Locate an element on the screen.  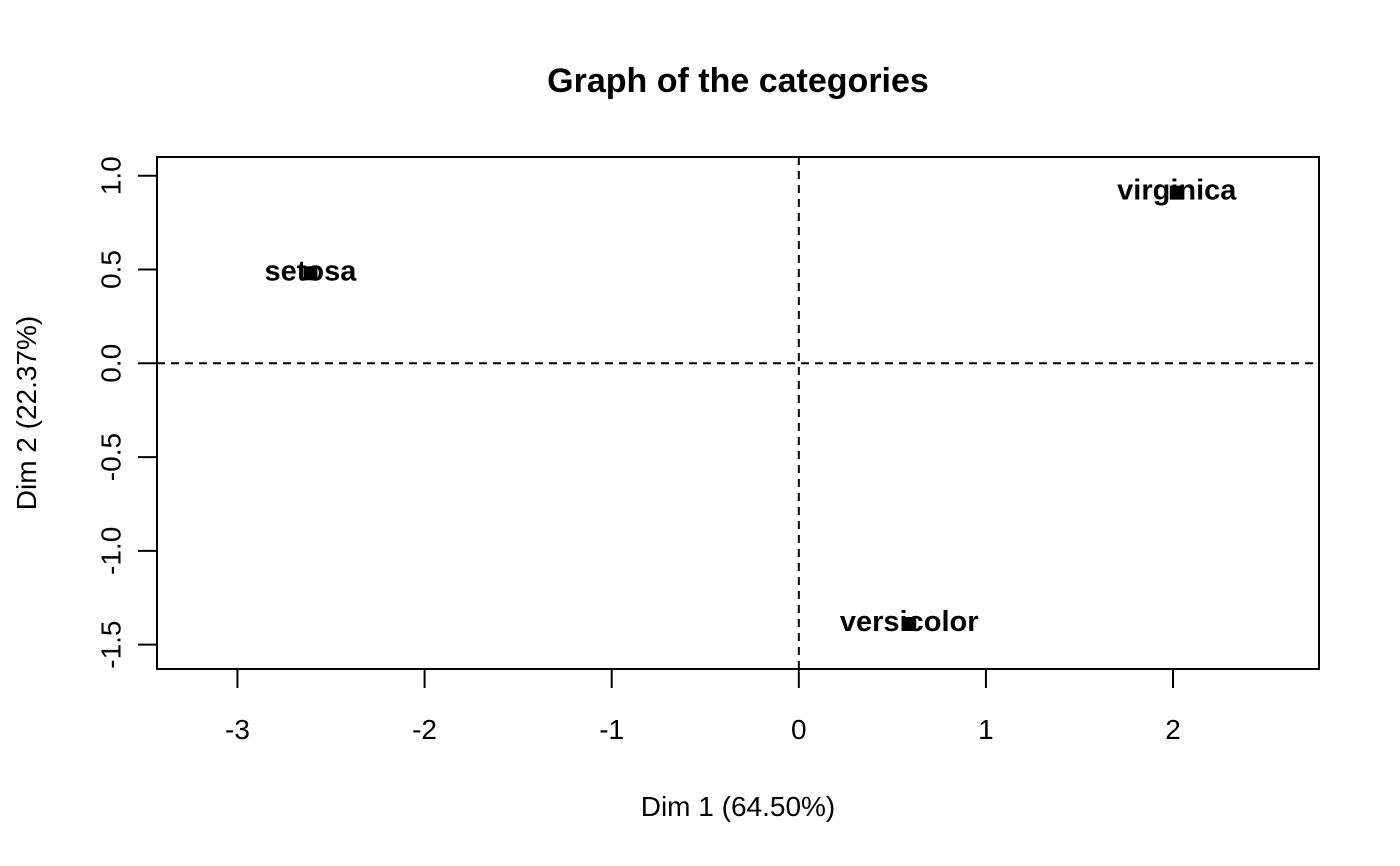
data-point-setosa is located at coordinates (310, 273).